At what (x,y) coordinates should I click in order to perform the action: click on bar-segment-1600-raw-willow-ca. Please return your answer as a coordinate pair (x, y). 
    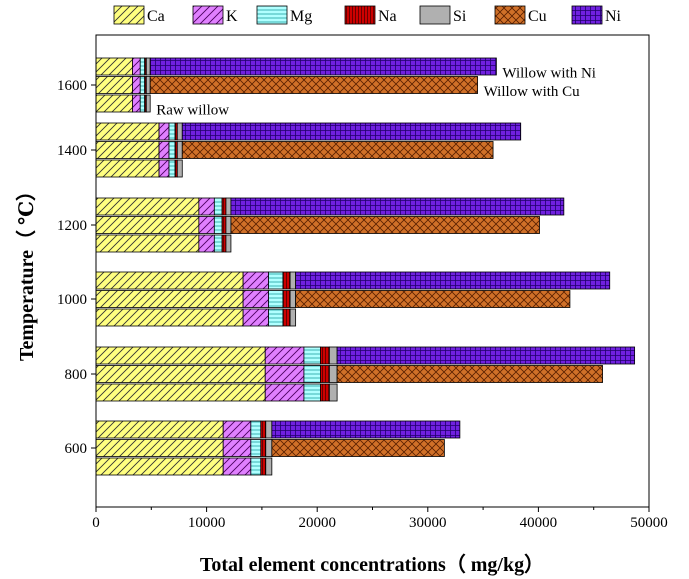
    Looking at the image, I should click on (114, 103).